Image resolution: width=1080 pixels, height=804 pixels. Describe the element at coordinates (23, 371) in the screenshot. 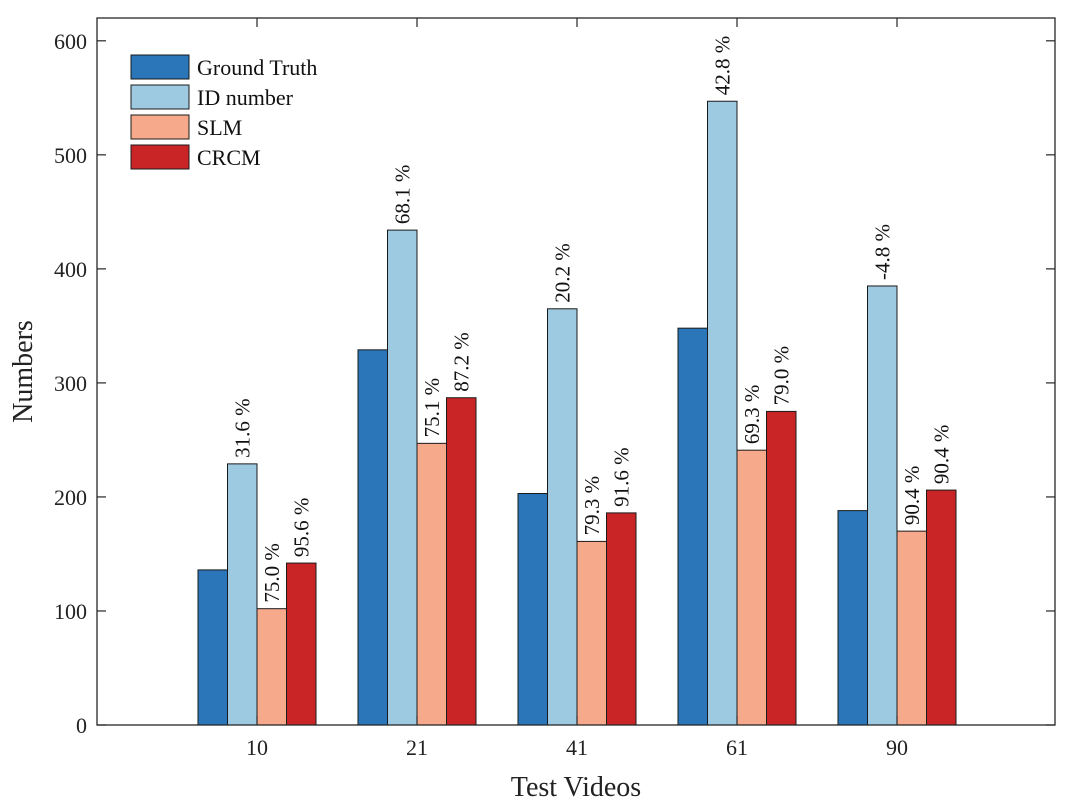

I see `y-axis-title: Numbers` at that location.